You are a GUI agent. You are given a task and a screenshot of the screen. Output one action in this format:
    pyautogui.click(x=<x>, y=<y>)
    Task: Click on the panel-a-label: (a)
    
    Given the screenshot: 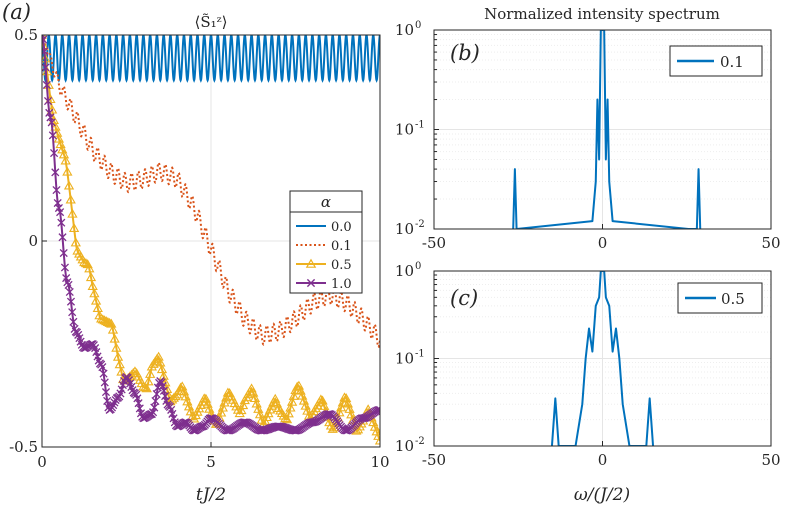 What is the action you would take?
    pyautogui.click(x=16, y=12)
    